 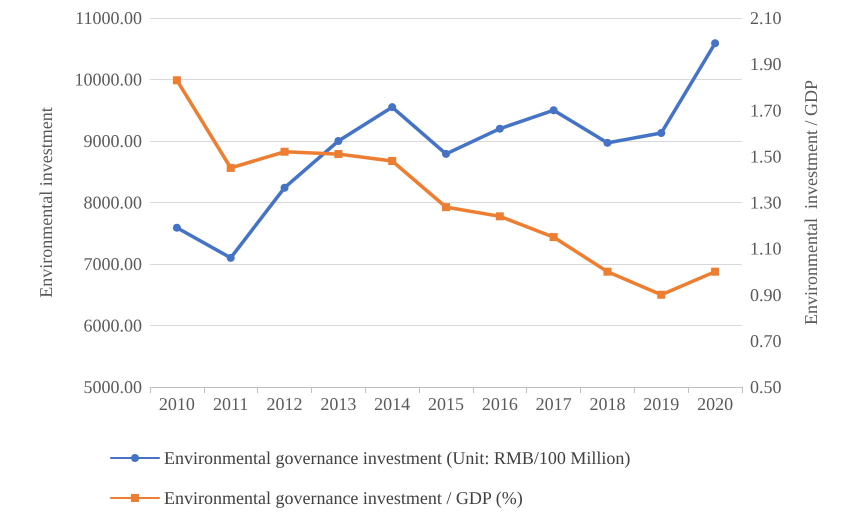 I want to click on y-tick-label: 7000.00, so click(x=113, y=264).